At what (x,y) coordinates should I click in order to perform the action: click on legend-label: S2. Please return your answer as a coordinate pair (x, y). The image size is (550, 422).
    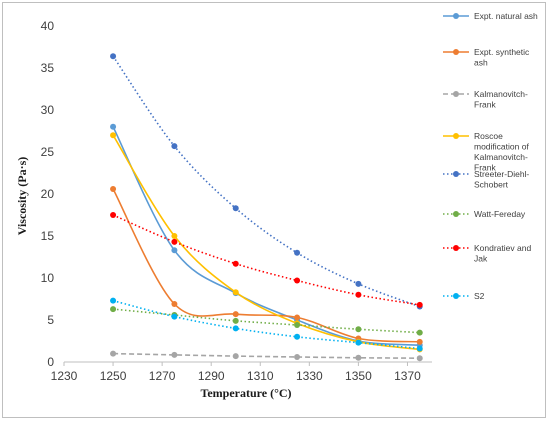
    Looking at the image, I should click on (479, 296).